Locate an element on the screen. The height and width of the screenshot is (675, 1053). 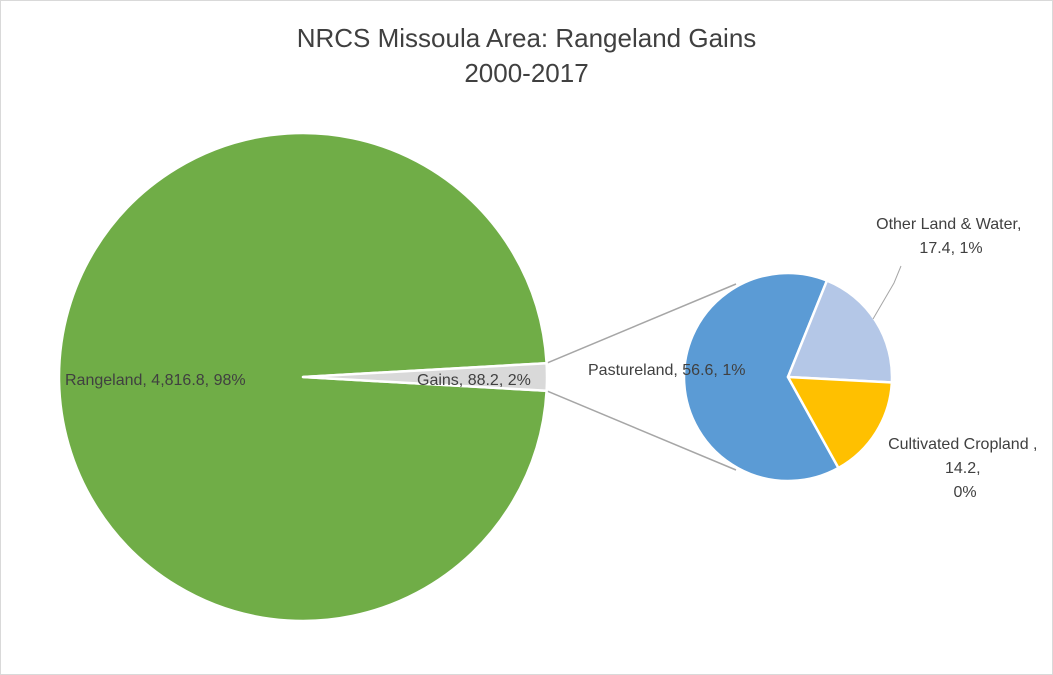
connector-top is located at coordinates (641, 323).